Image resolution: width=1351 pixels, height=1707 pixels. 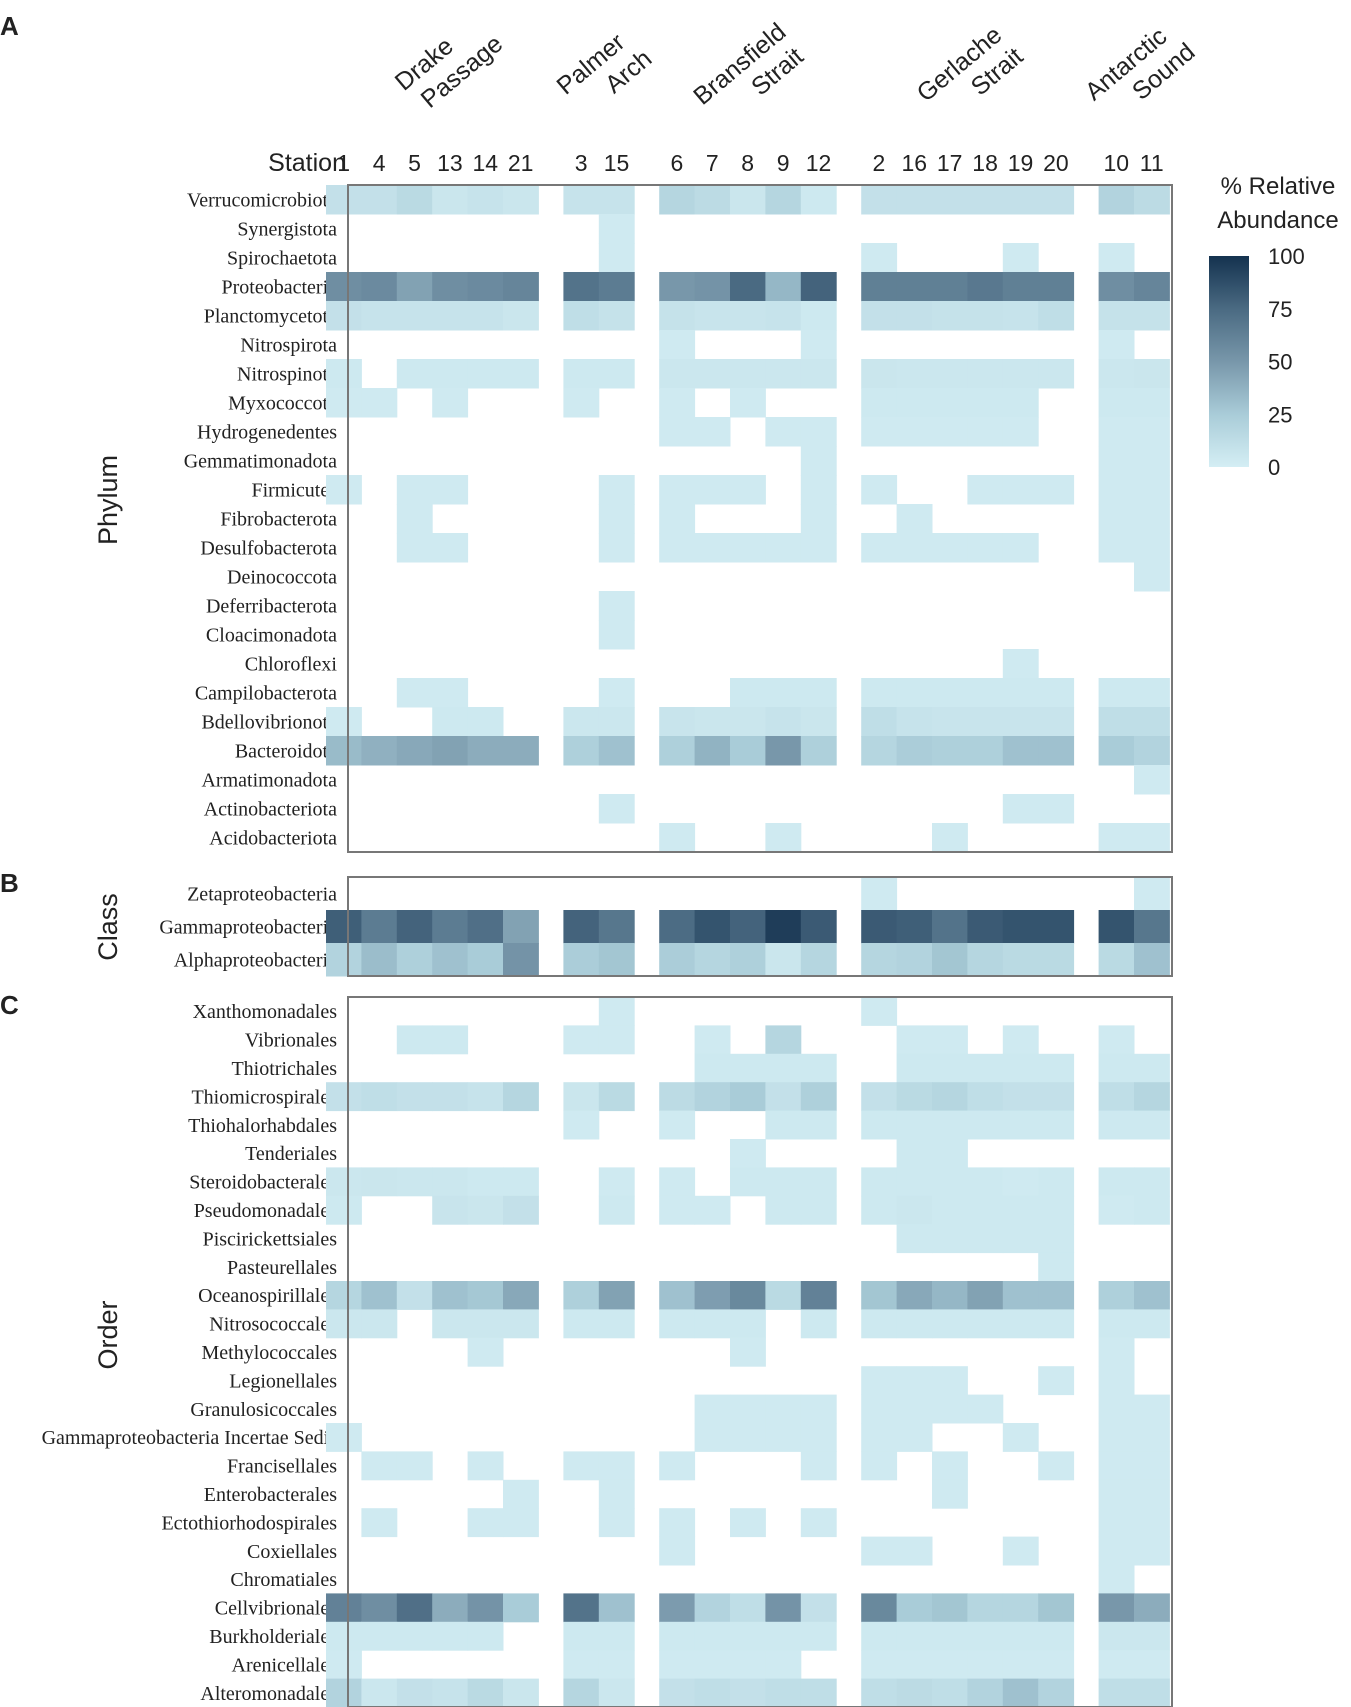 What do you see at coordinates (486, 163) in the screenshot?
I see `station-tick-14: 14` at bounding box center [486, 163].